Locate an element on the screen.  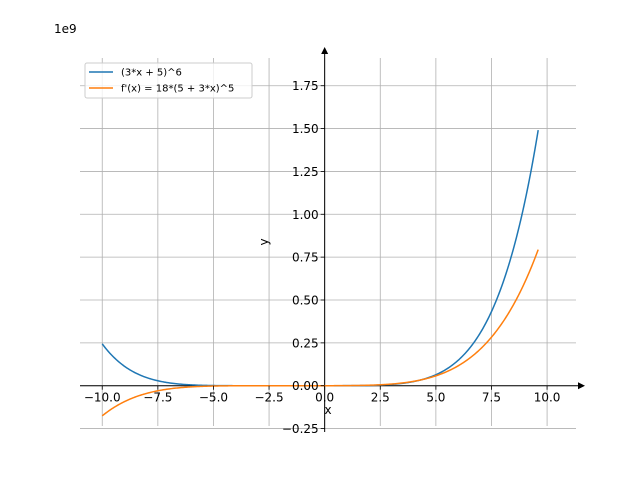
x-tick-label: −5.0 is located at coordinates (213, 398).